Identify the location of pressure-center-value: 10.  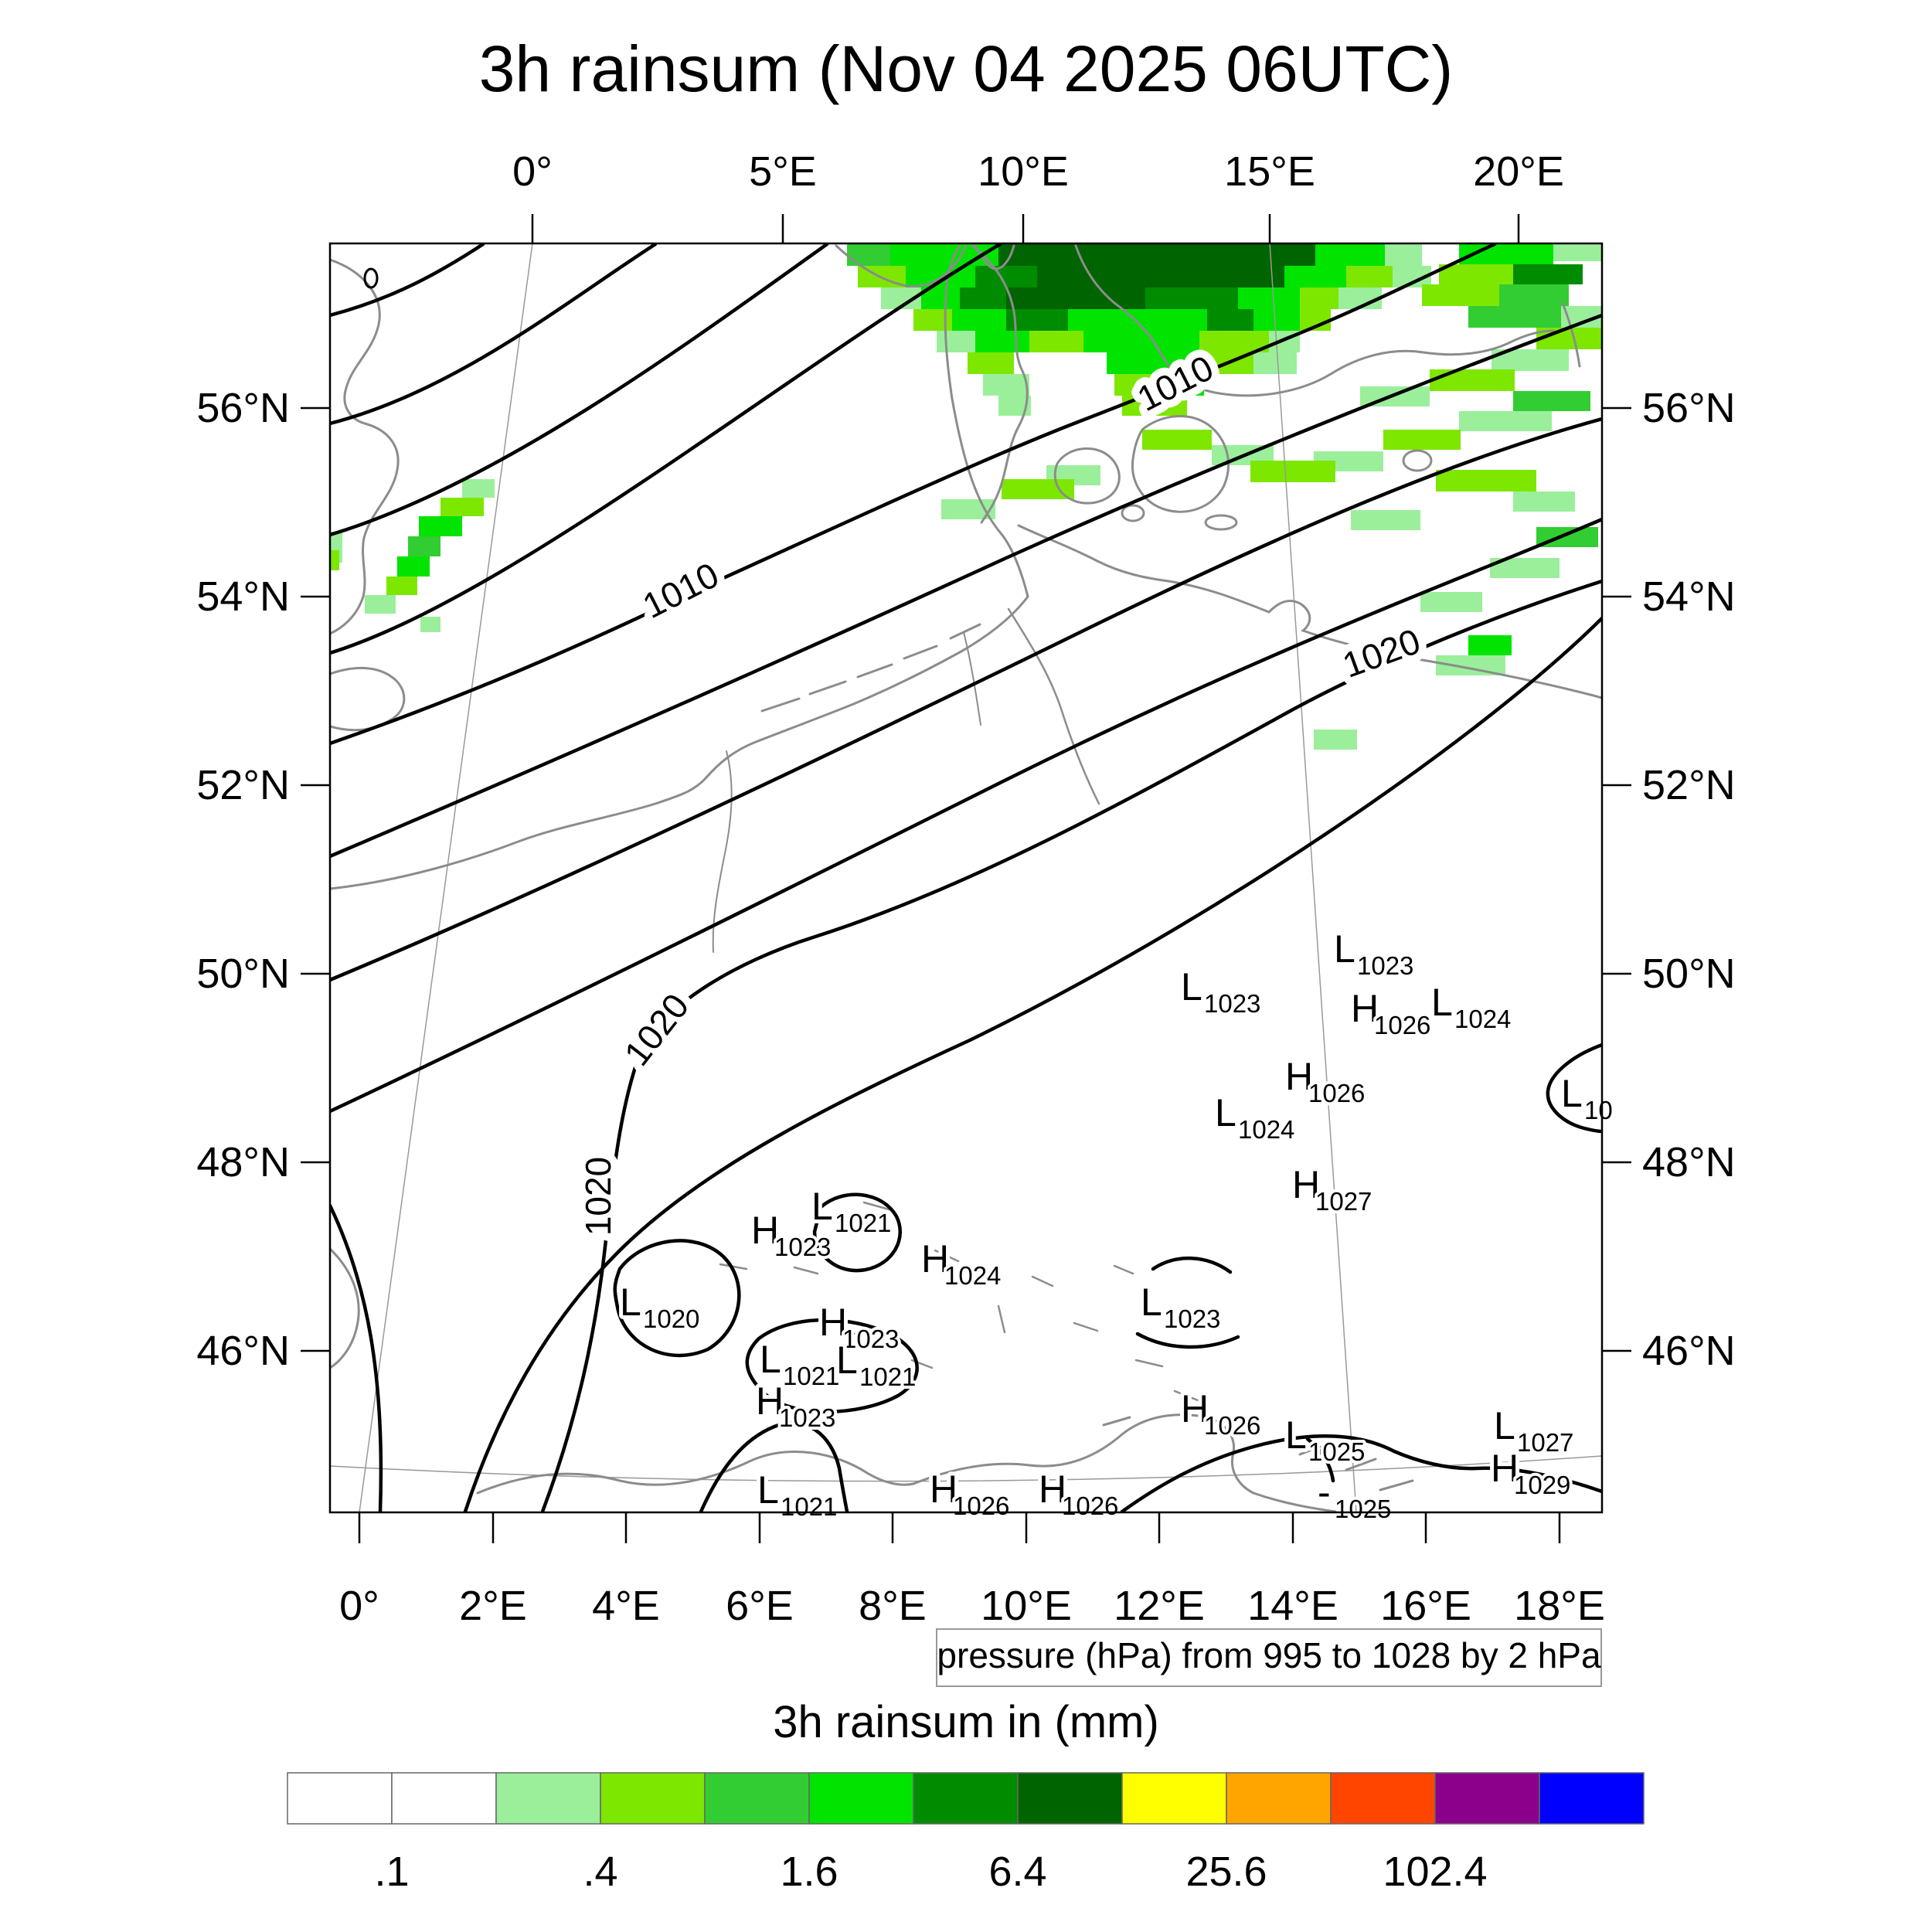
(1599, 1110).